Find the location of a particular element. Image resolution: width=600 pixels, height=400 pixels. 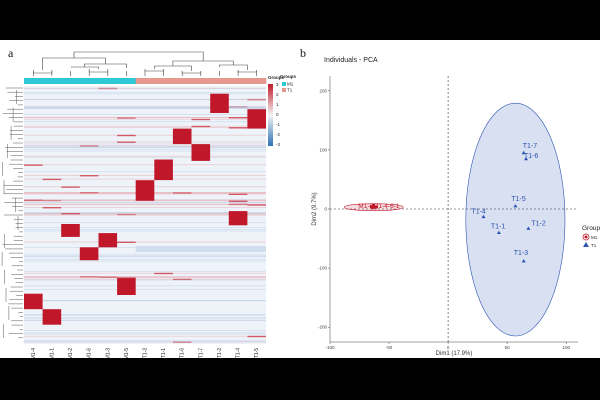

pca-label-T1-1: T1-1 is located at coordinates (498, 227).